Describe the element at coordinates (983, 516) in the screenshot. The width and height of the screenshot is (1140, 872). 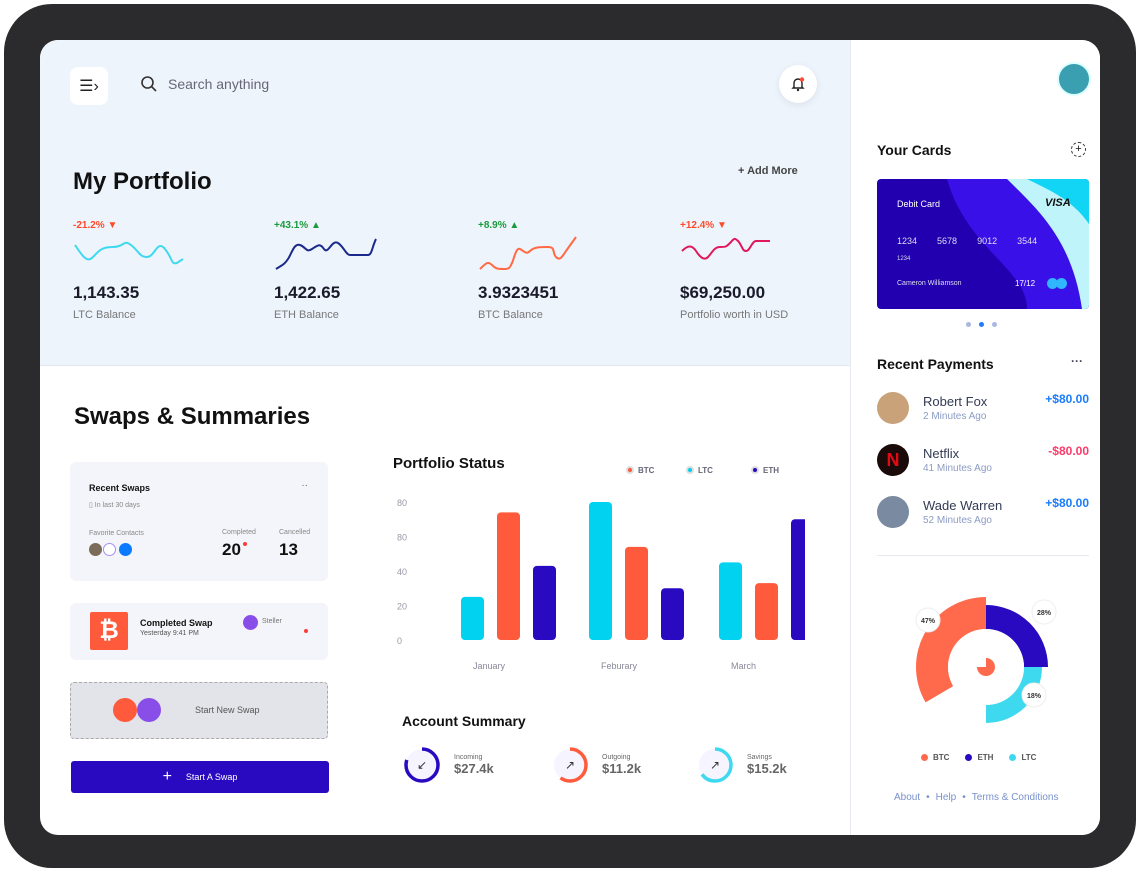
I see `payment-item: Wade Warren 52 Minutes Ago +$80.00` at that location.